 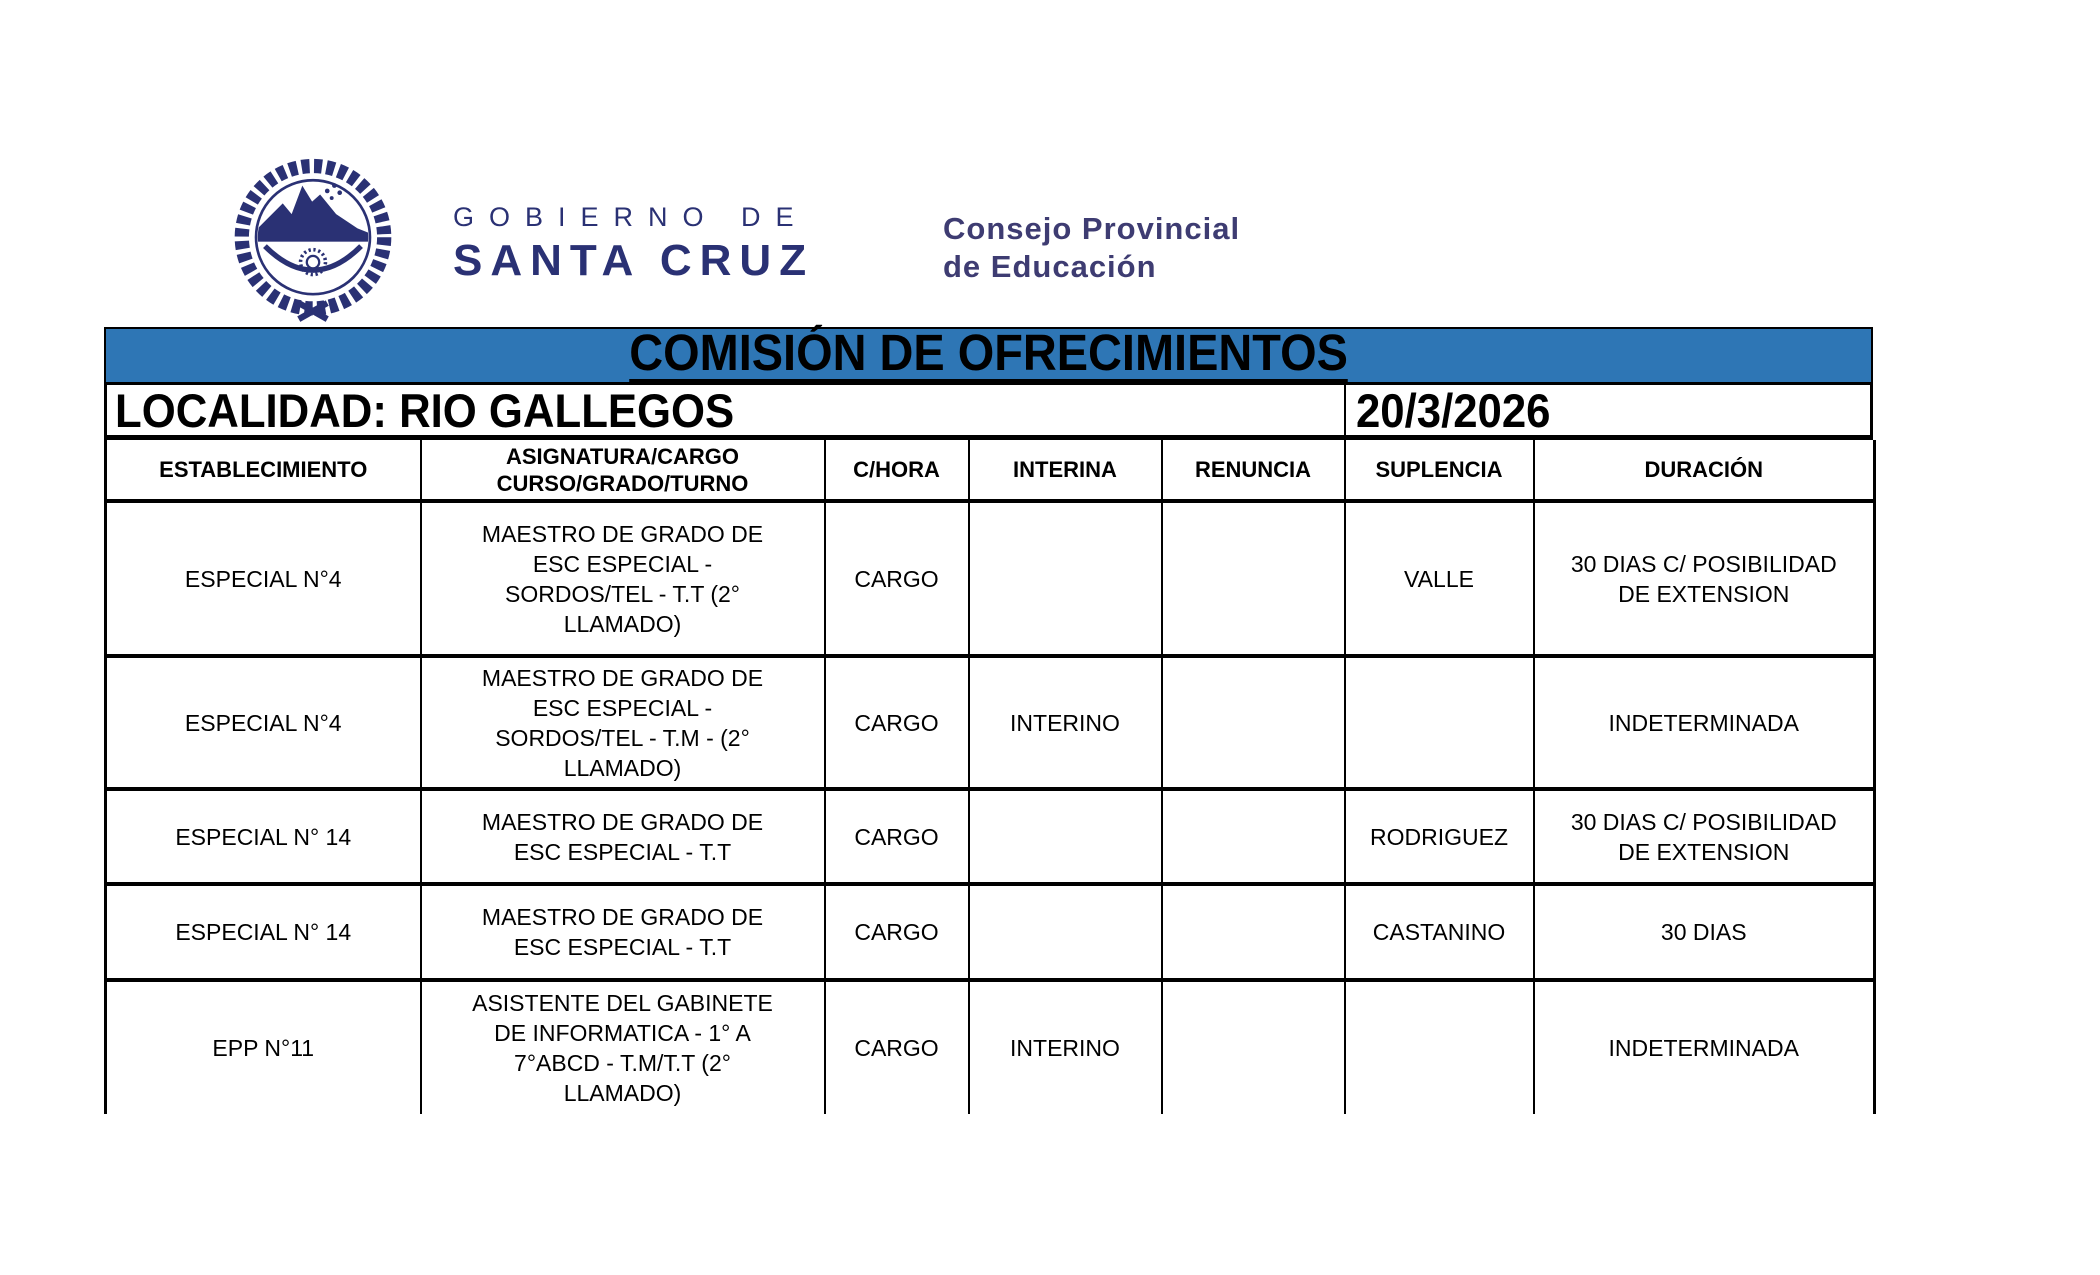 I want to click on header-duracion: DURACIÓN, so click(x=1704, y=471).